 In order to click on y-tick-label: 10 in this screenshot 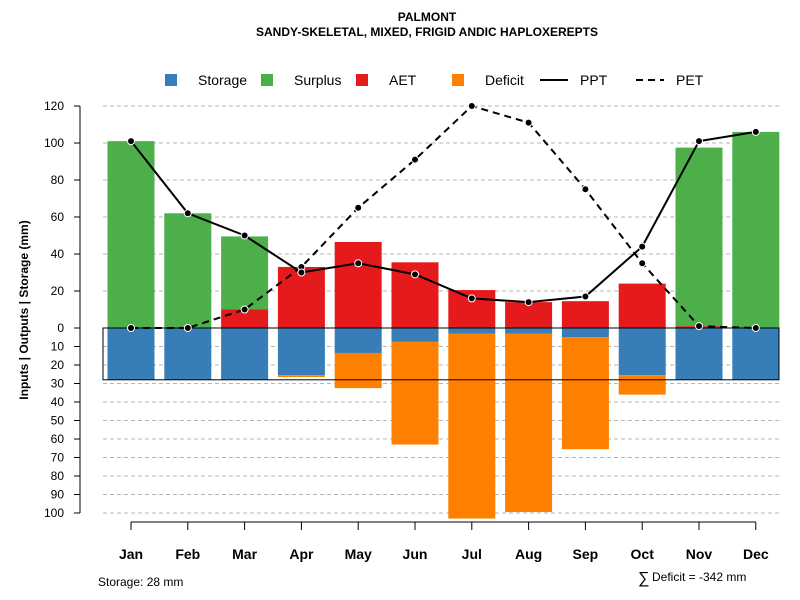, I will do `click(58, 347)`.